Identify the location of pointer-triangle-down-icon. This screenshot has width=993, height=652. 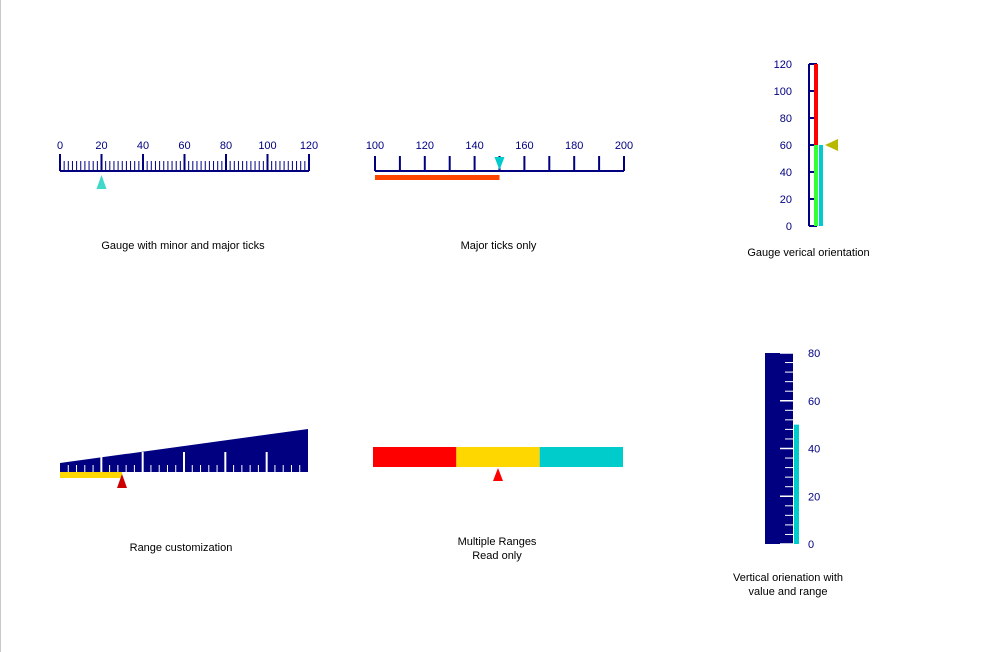
(499, 163).